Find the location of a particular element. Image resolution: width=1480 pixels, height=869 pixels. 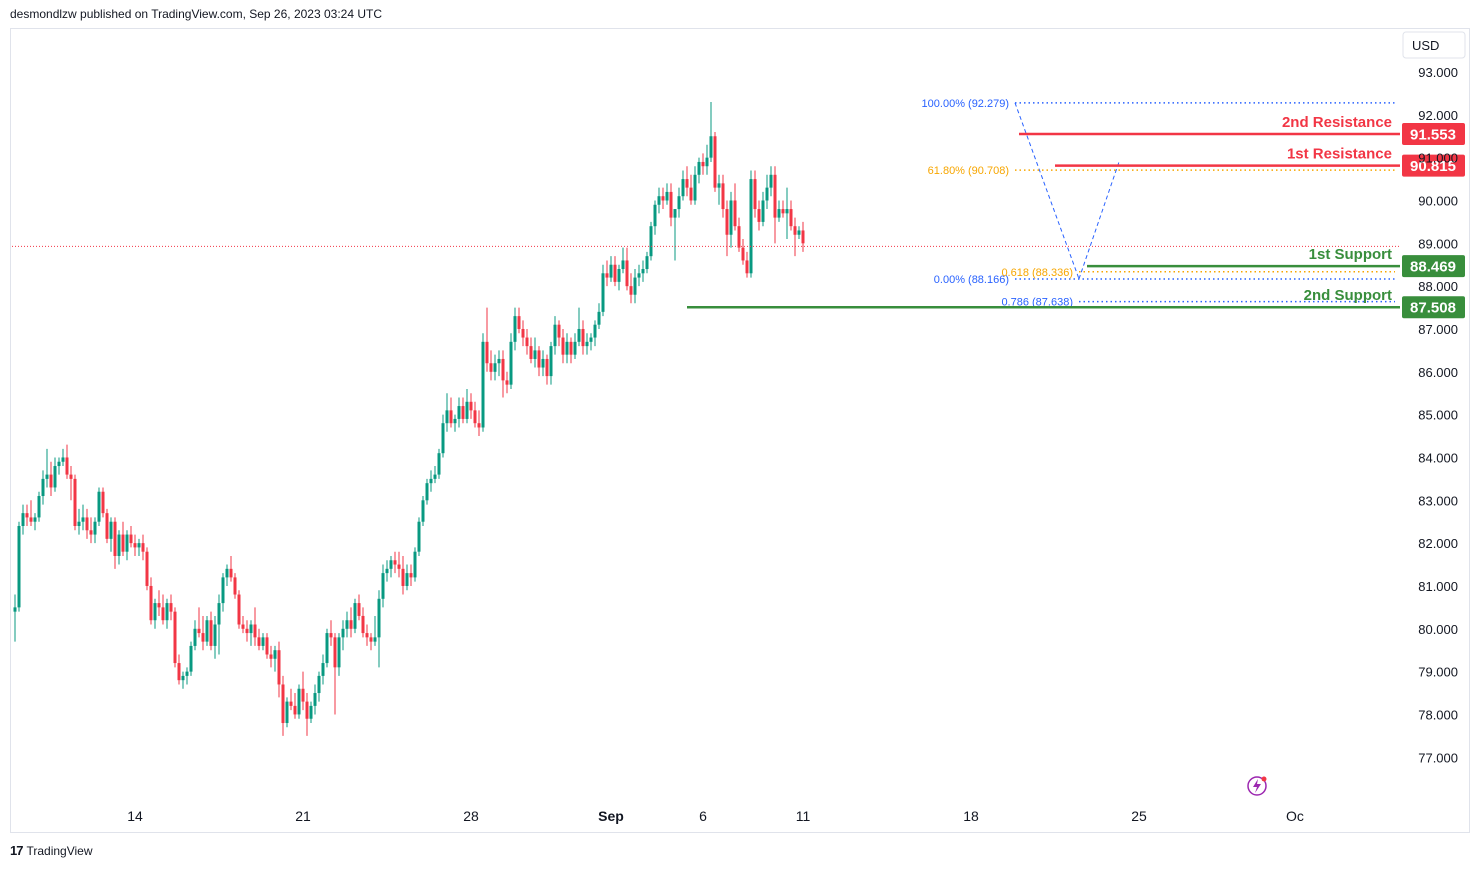

currency-selector: USD is located at coordinates (1434, 45).